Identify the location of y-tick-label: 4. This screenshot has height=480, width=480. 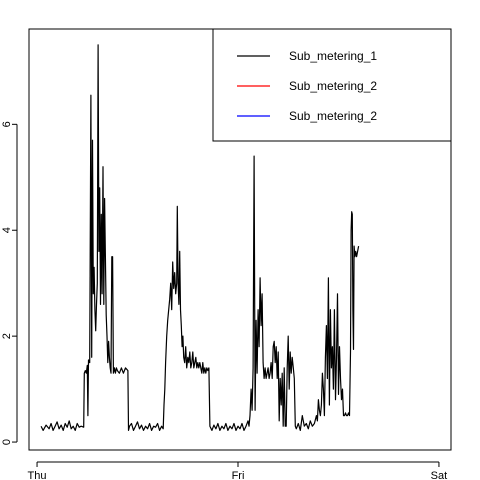
(7, 230).